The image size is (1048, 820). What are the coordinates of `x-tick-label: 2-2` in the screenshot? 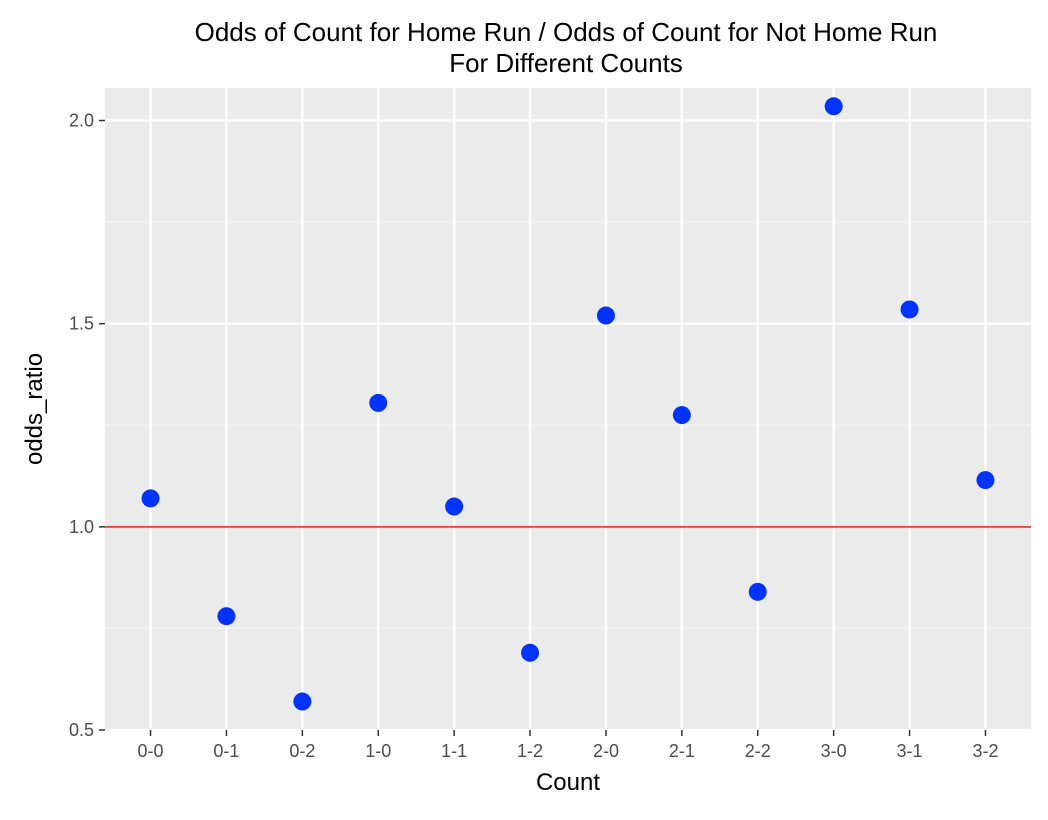 It's located at (758, 751).